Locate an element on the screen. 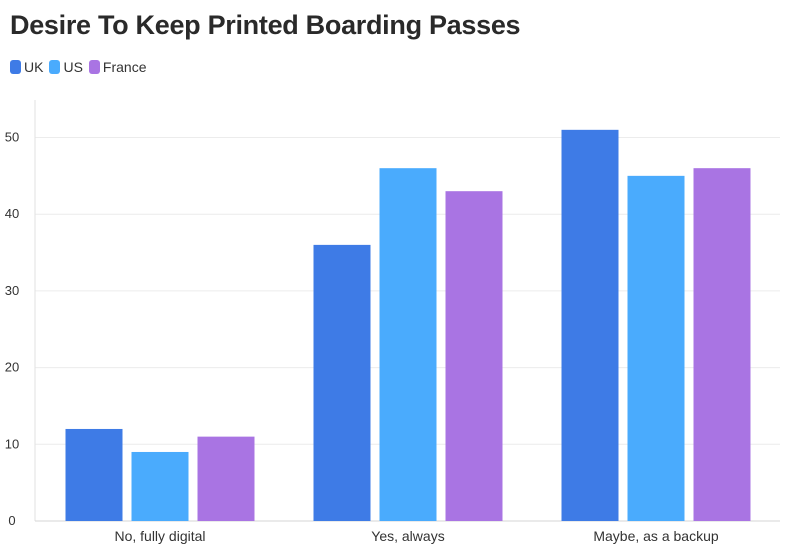 The image size is (794, 554). y-tick-label: 30 is located at coordinates (12, 290).